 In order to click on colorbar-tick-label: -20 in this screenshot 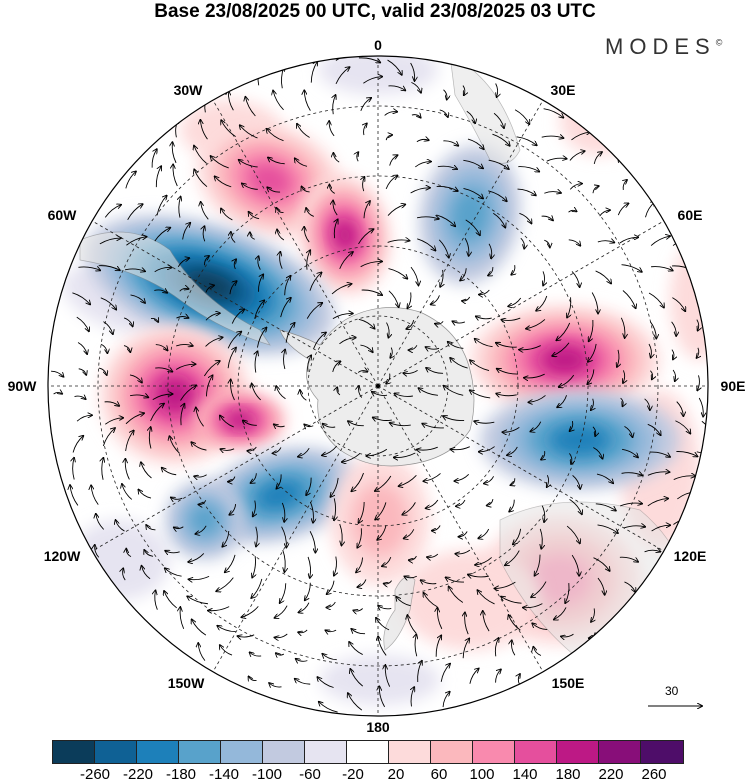, I will do `click(353, 774)`.